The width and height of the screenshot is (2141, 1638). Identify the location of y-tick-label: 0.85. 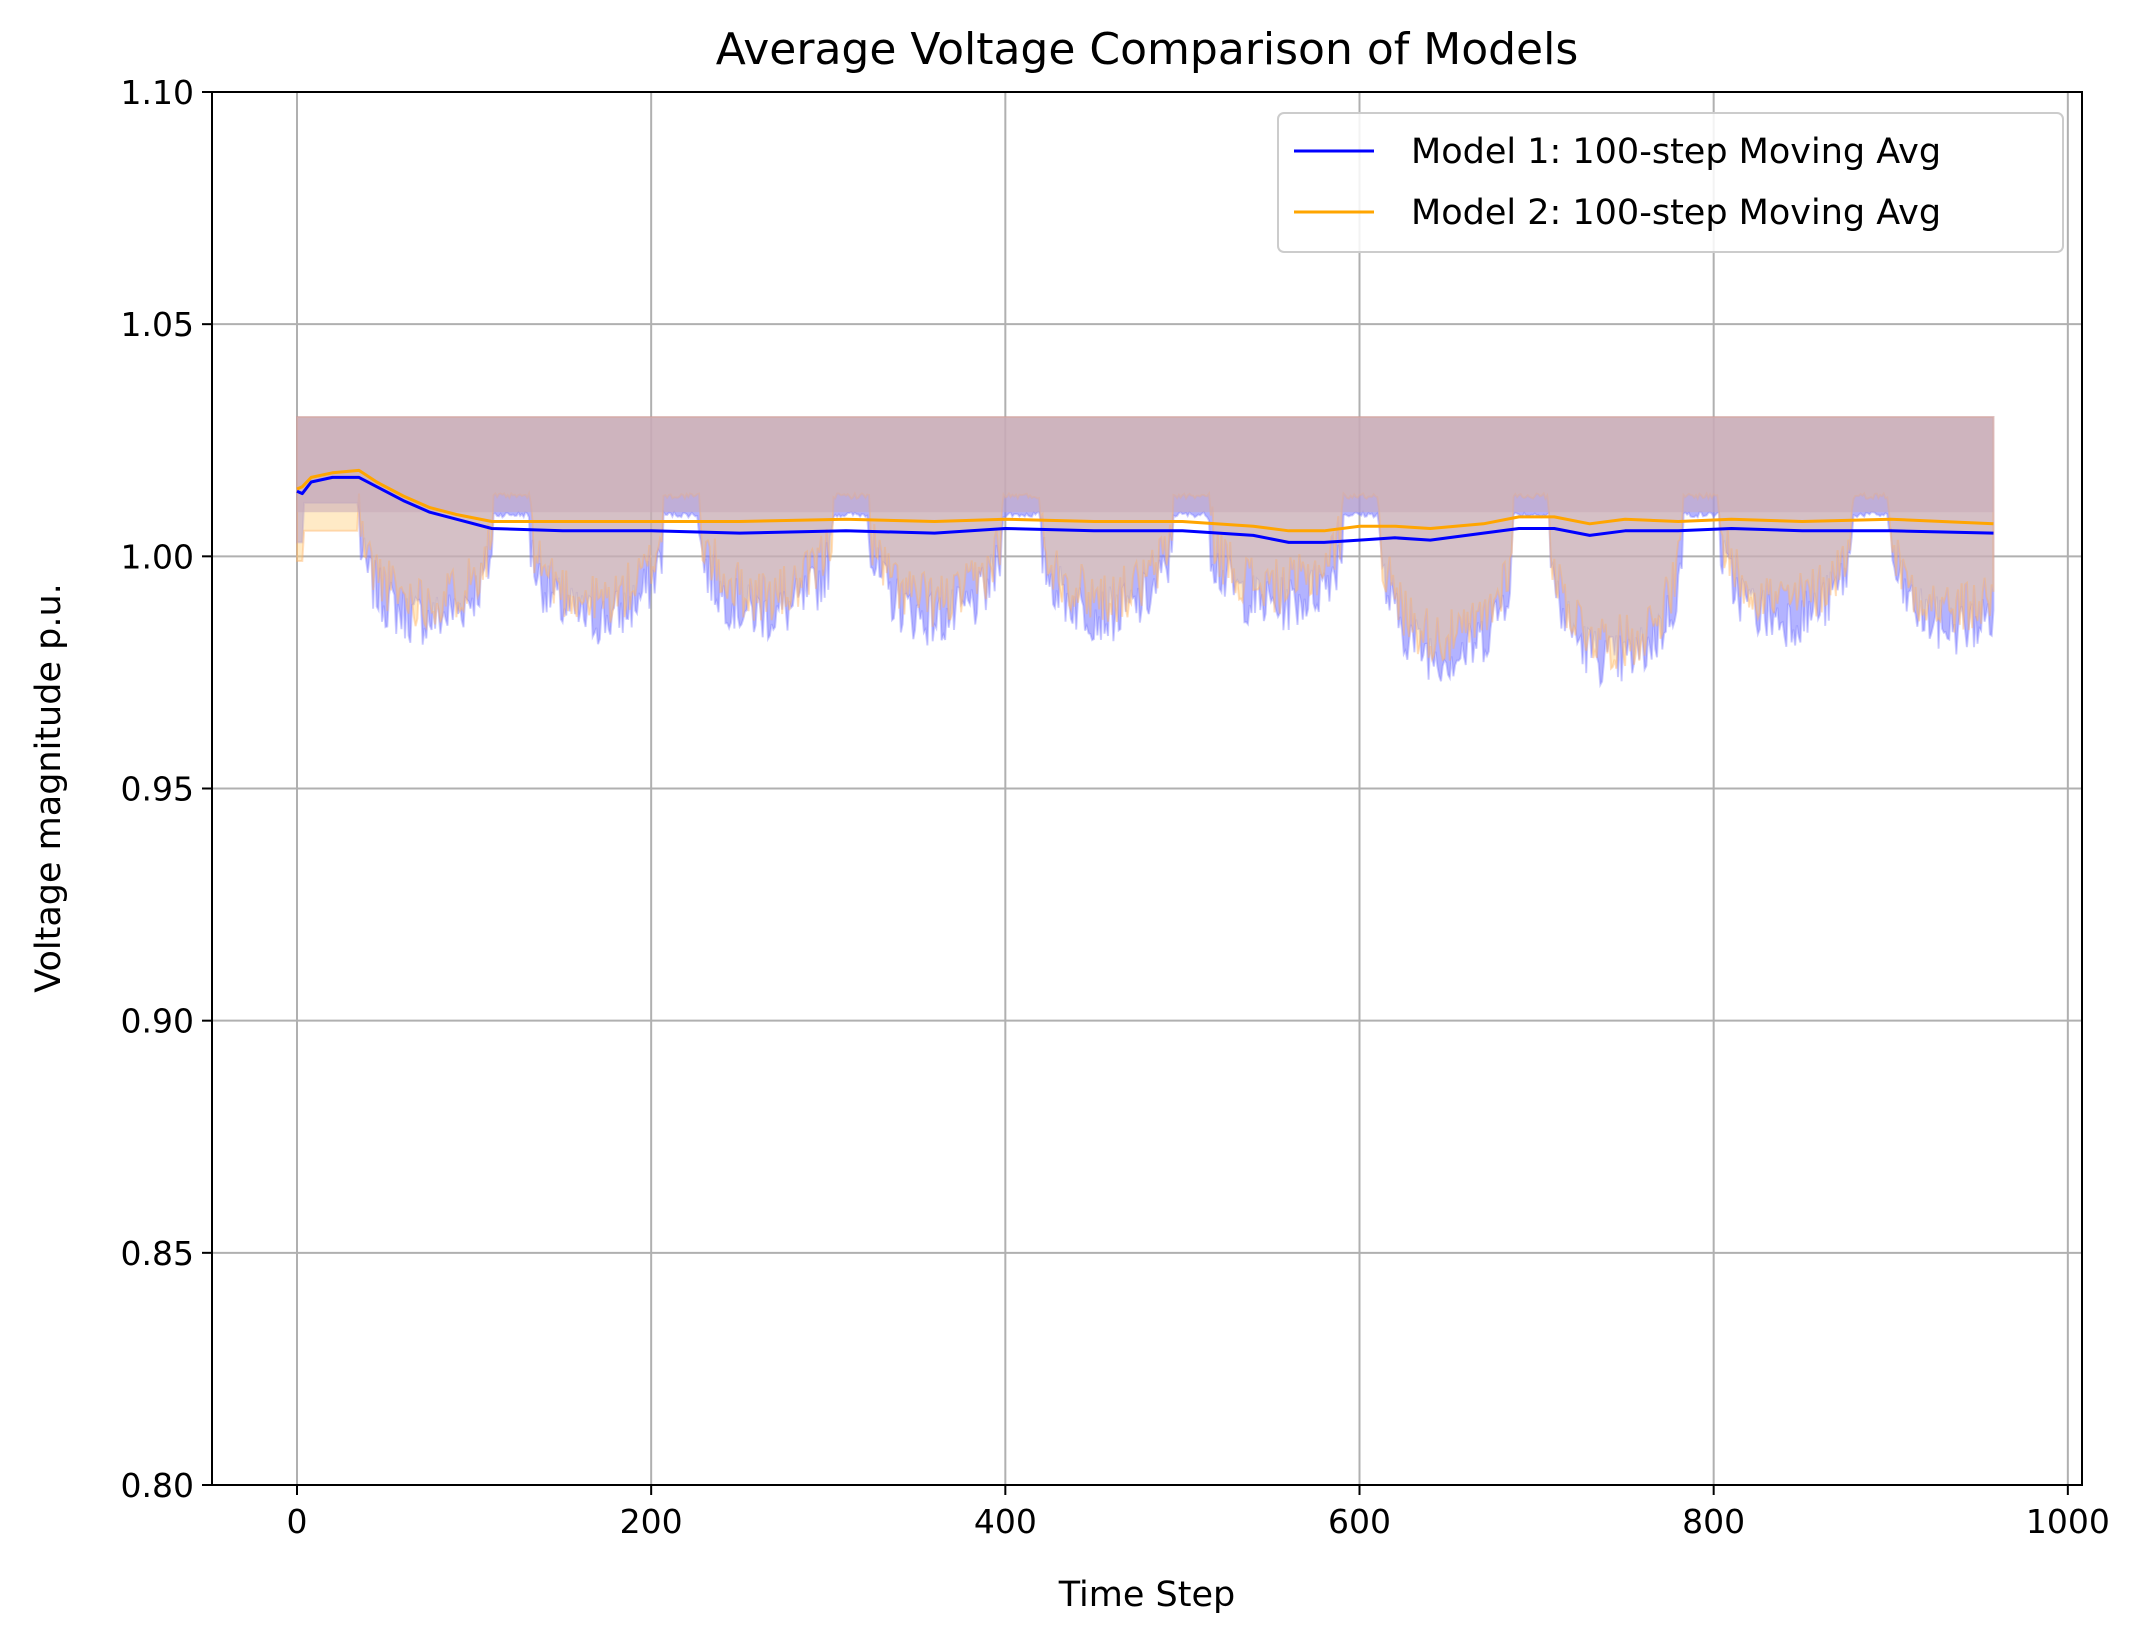
(157, 1253).